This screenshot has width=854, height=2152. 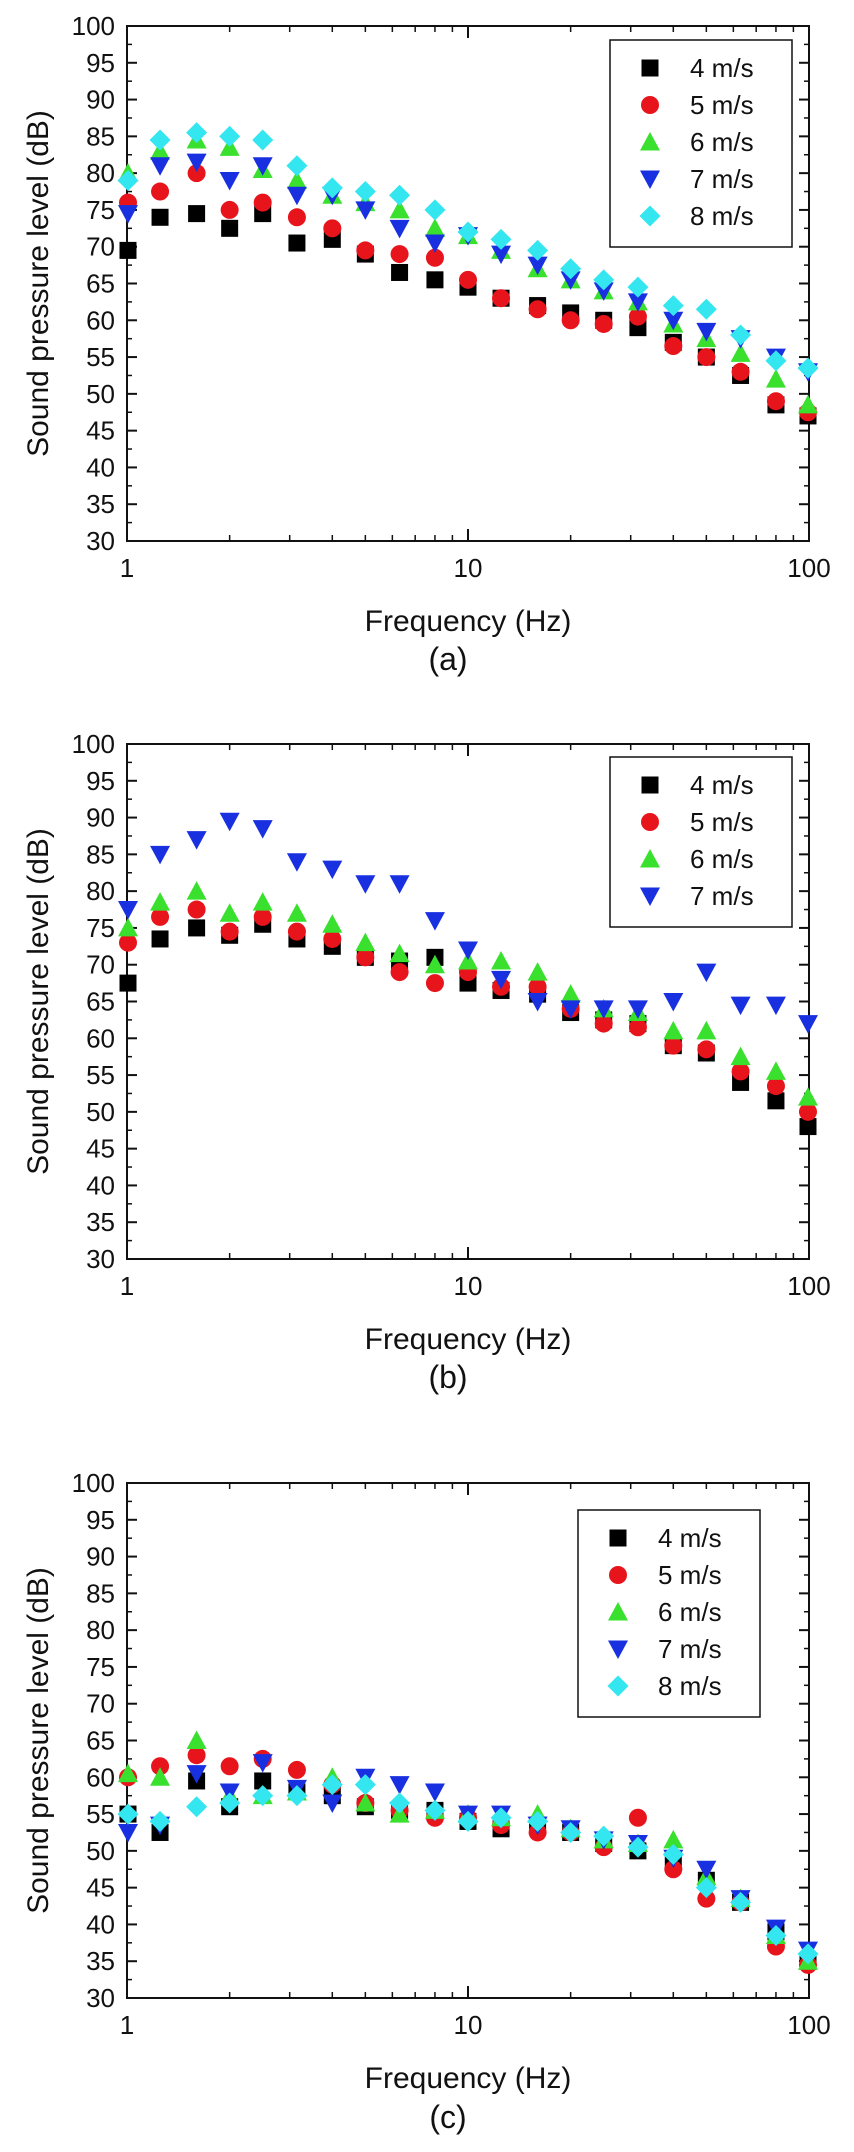 I want to click on y-tick-label: 30, so click(x=100, y=541).